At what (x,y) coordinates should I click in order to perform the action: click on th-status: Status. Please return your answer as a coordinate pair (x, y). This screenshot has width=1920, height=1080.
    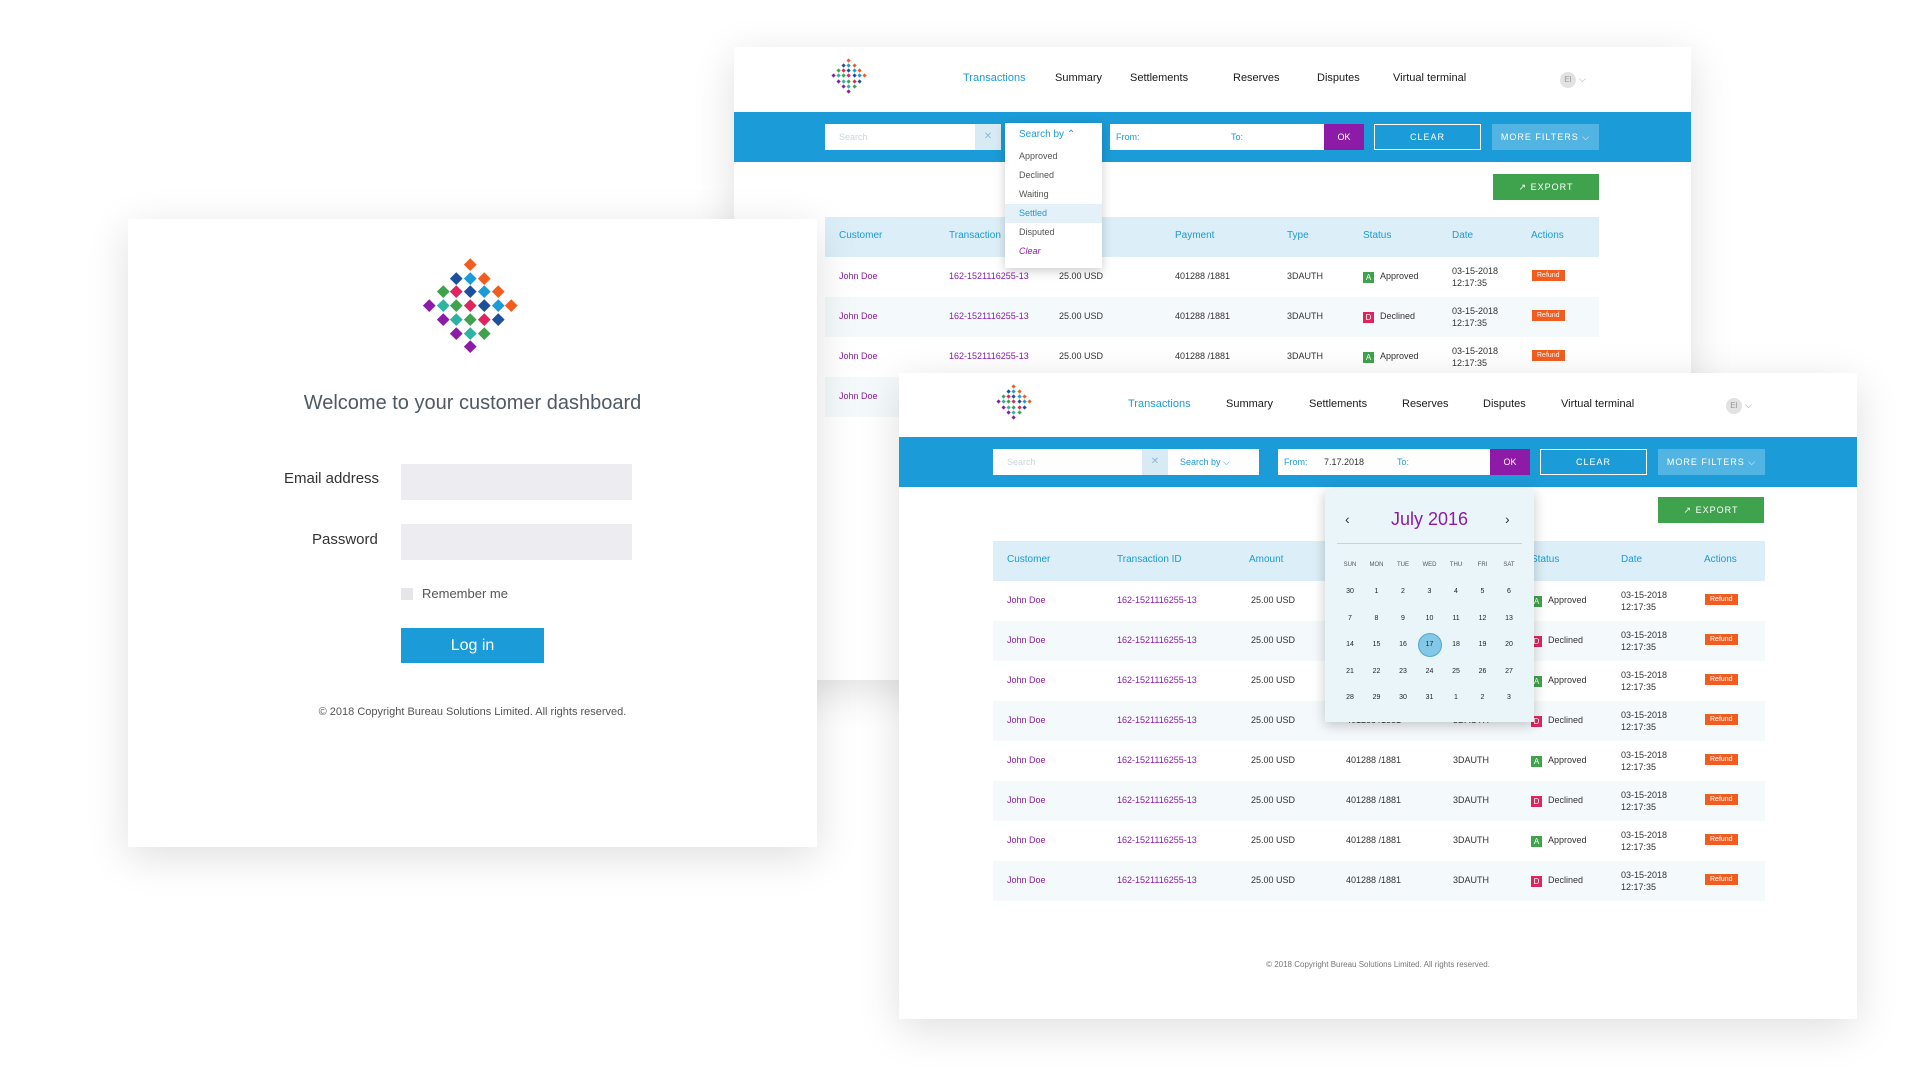
    Looking at the image, I should click on (1545, 559).